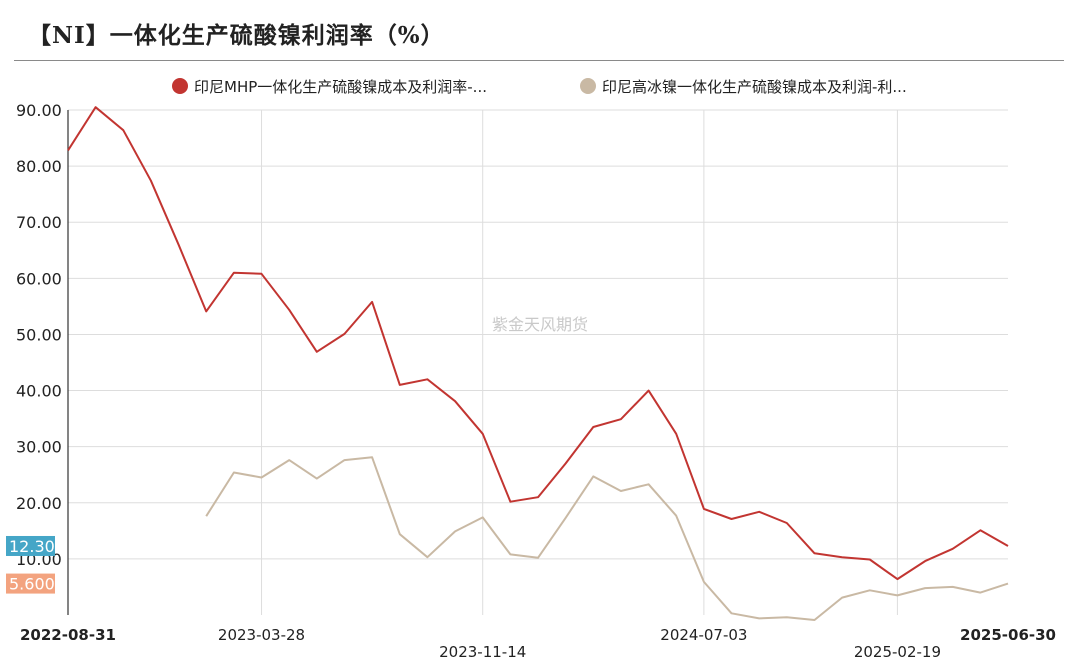 The image size is (1080, 662). I want to click on last-value-label-1: 12.30, so click(32, 546).